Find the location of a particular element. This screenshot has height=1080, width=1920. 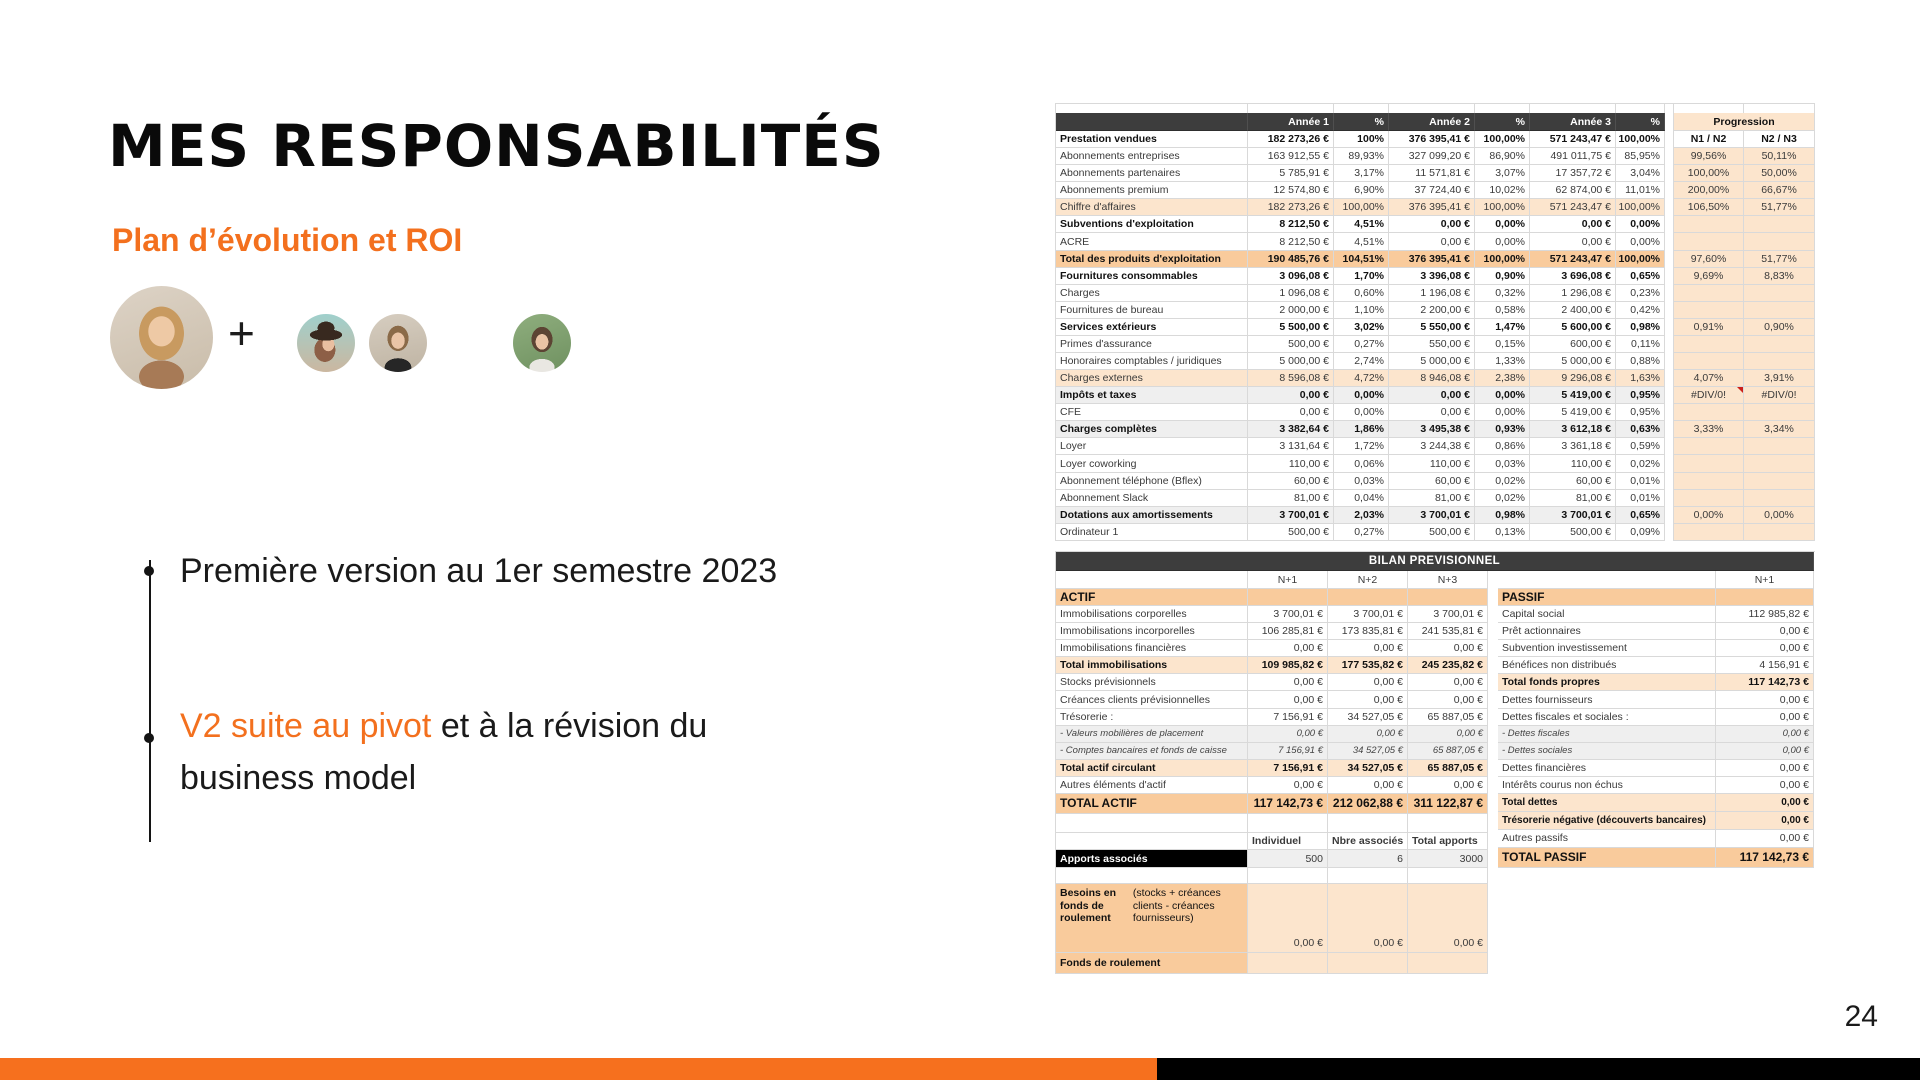

value-cell: 0,03% is located at coordinates (1361, 481).